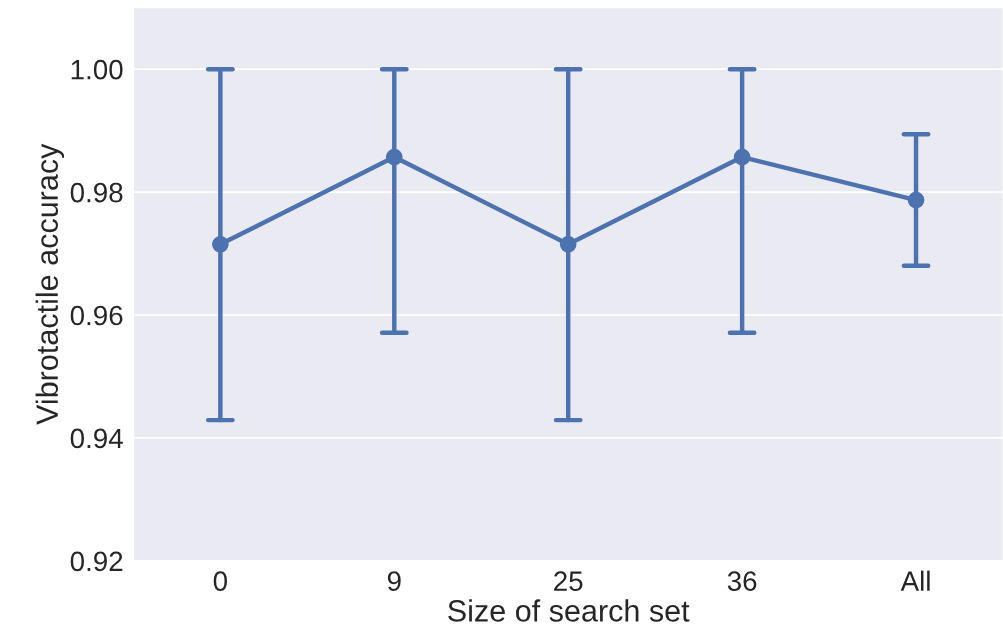 The width and height of the screenshot is (1003, 641). Describe the element at coordinates (96, 192) in the screenshot. I see `y-tick-label: 0.98` at that location.